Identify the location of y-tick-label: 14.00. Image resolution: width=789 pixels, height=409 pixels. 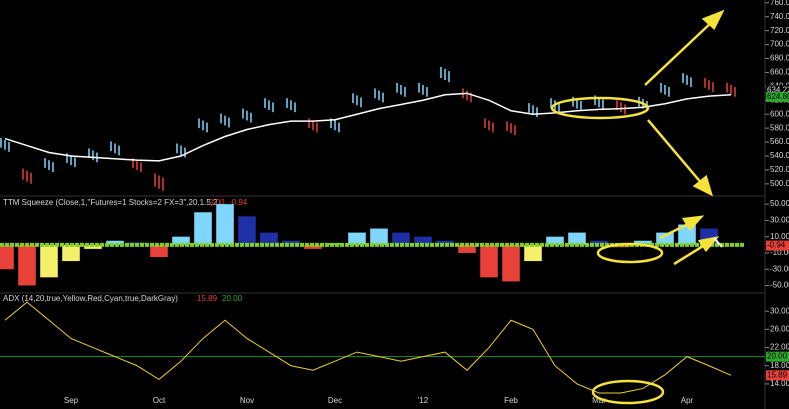
(779, 383).